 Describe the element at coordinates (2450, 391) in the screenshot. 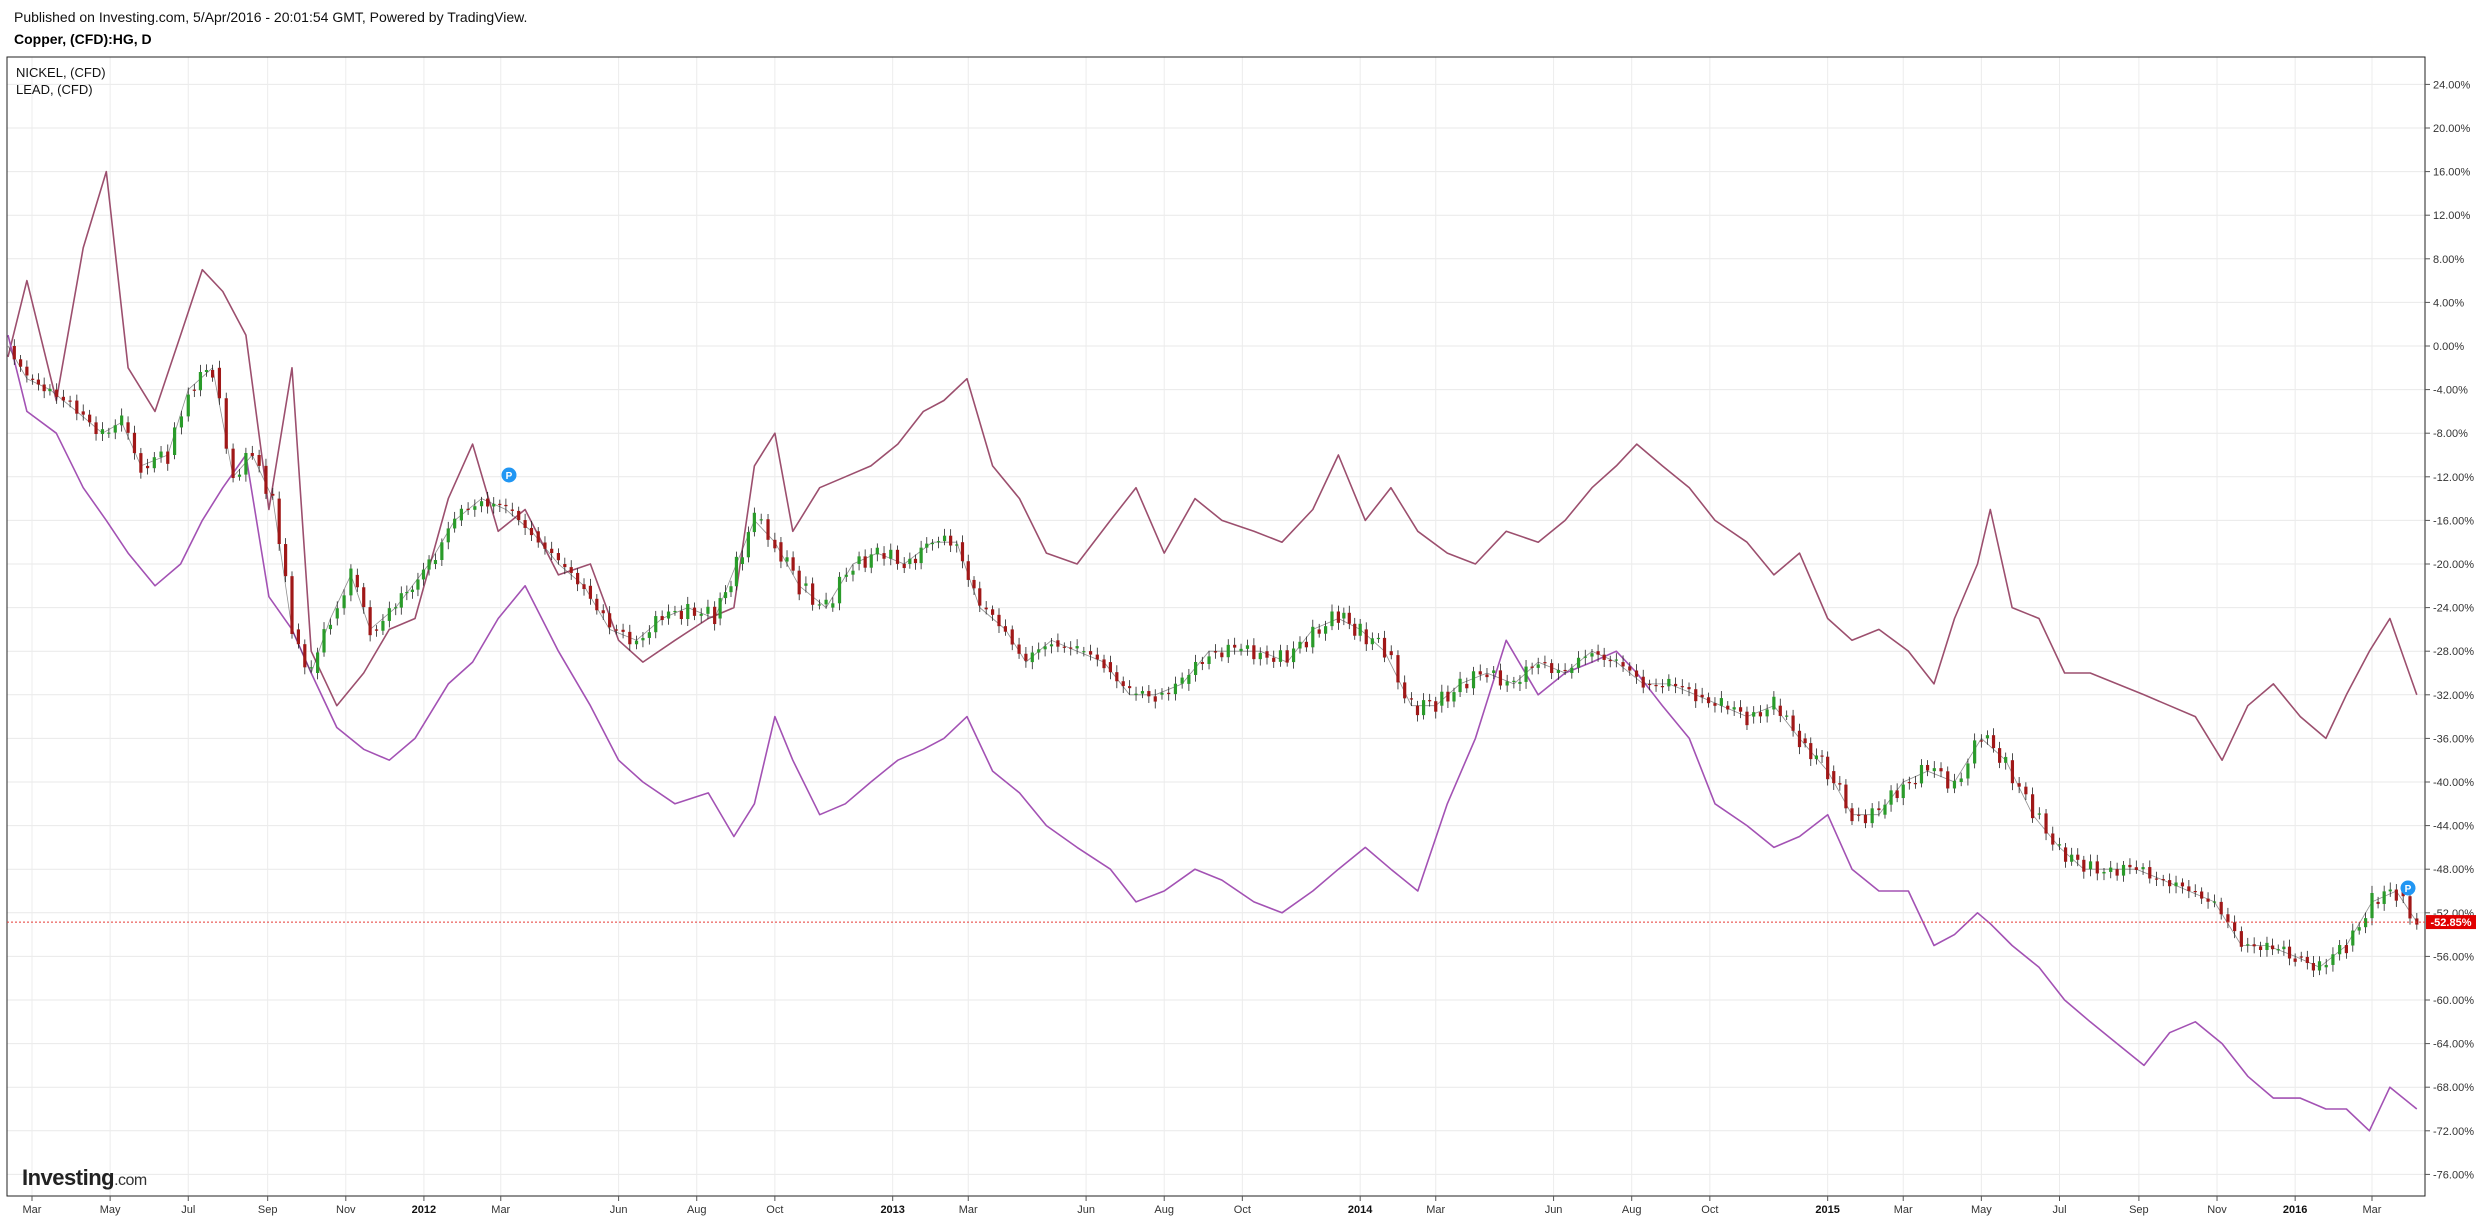

I see `y-tick-label: -4.00%` at that location.